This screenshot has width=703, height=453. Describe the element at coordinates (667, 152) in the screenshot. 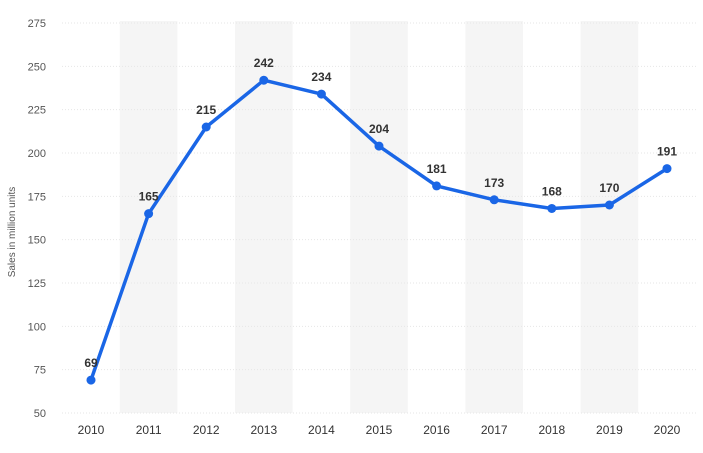

I see `data-label: 191` at that location.